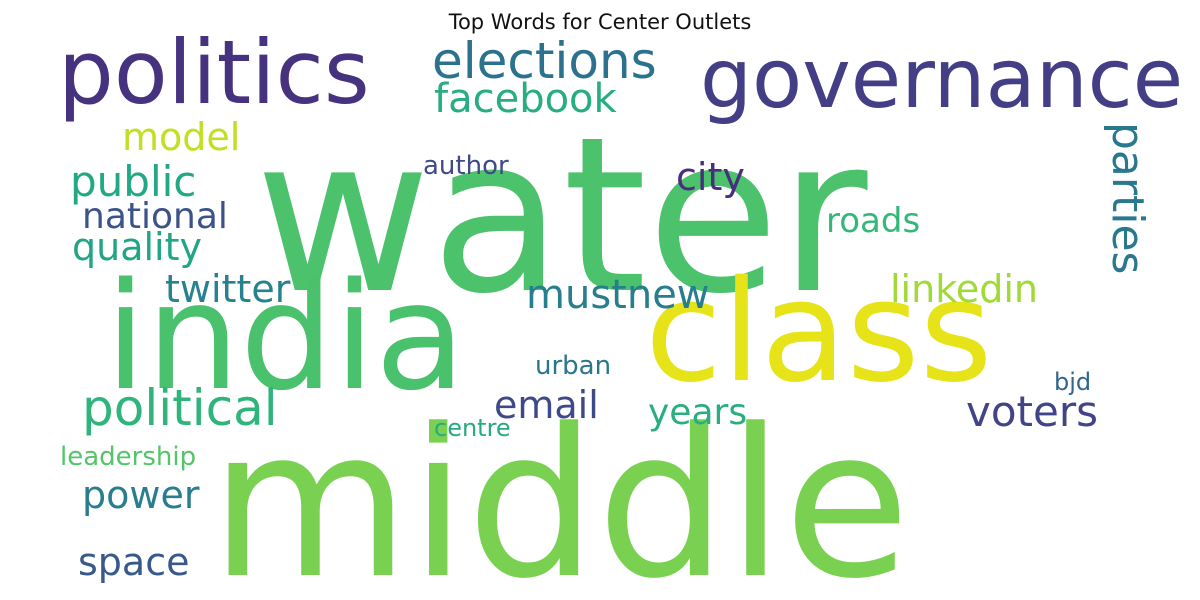 This screenshot has width=1200, height=600. Describe the element at coordinates (181, 137) in the screenshot. I see `word-model: model` at that location.